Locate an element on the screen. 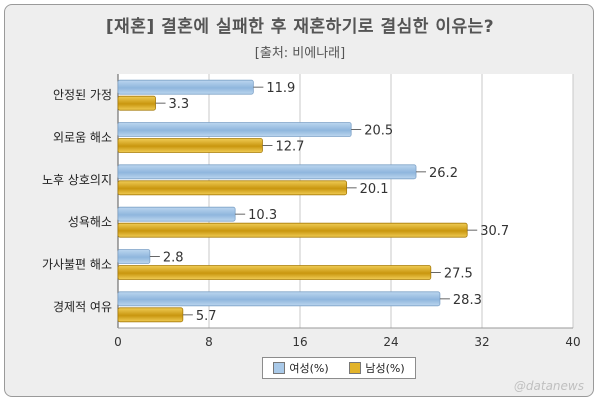  x-tick-label-0: 0 is located at coordinates (118, 342).